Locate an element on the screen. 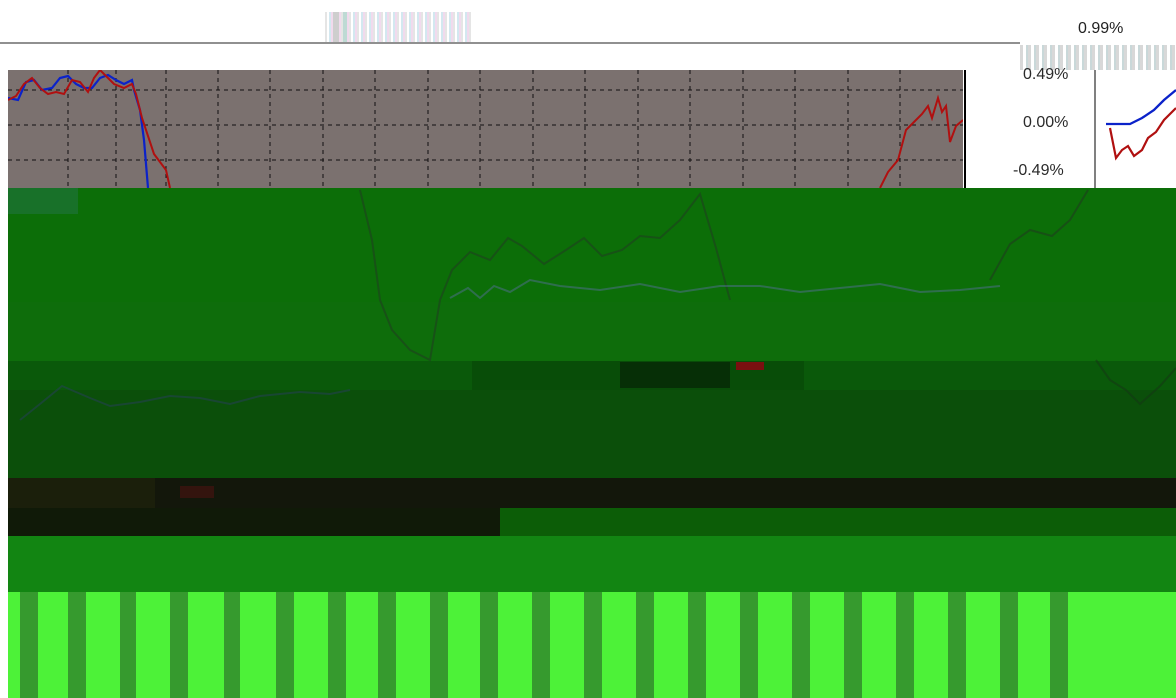 Image resolution: width=1176 pixels, height=698 pixels. y-axis-label-neg049: -0.49% is located at coordinates (1038, 170).